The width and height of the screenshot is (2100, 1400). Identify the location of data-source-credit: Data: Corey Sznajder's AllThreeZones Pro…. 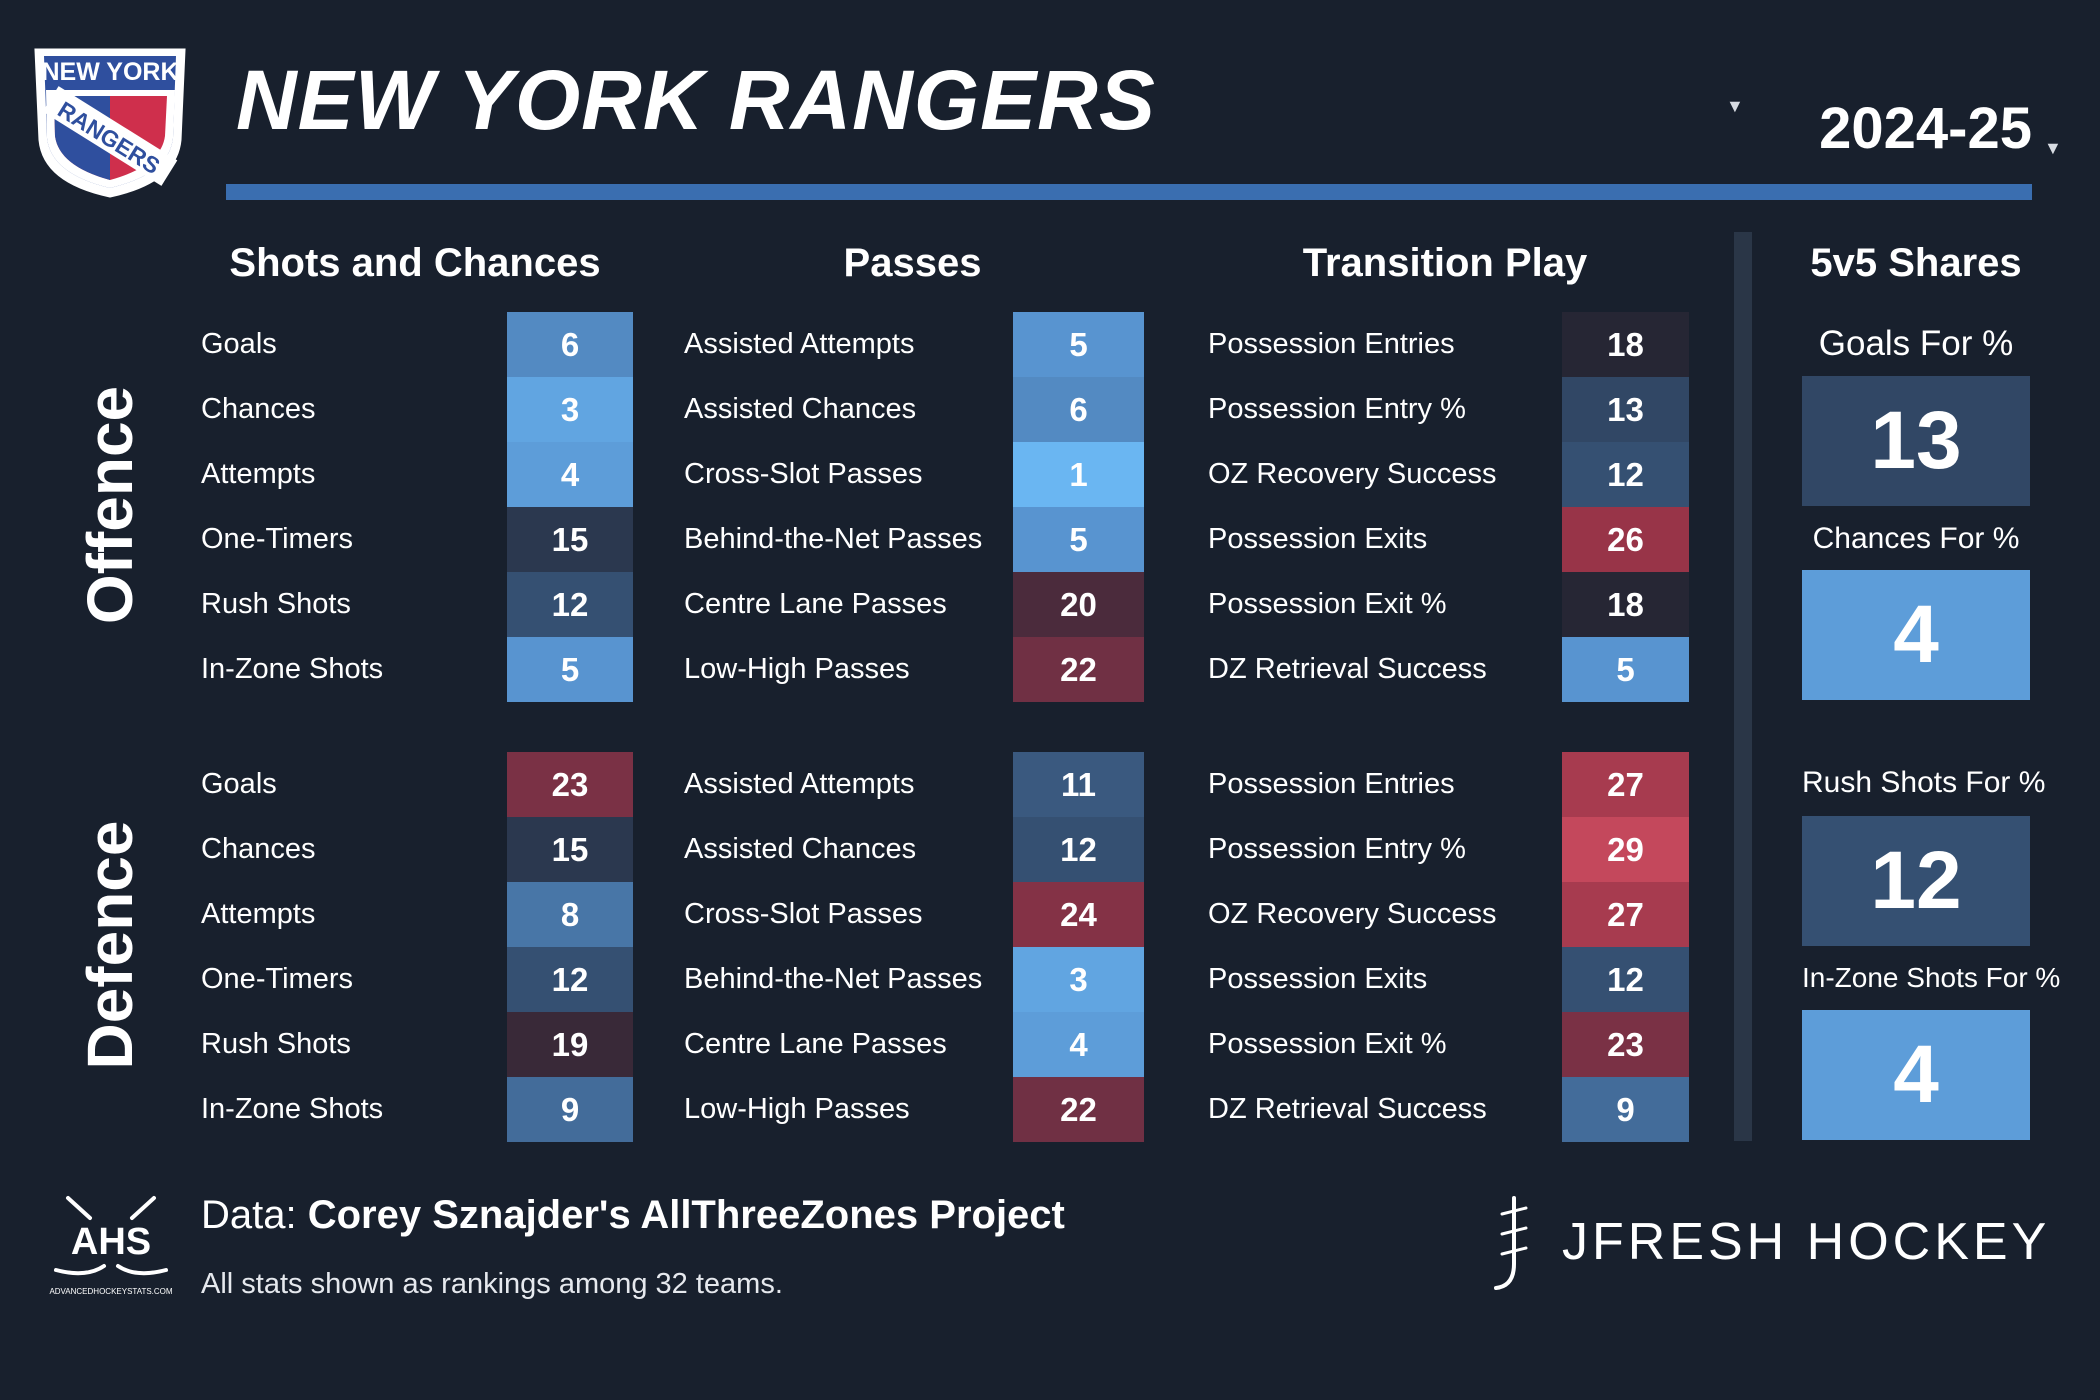
(633, 1215).